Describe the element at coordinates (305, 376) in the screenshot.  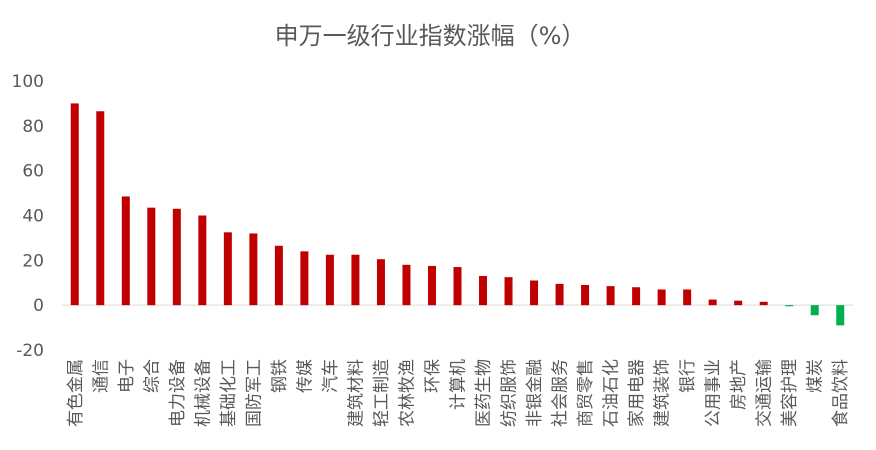
I see `x-tick-label: 传媒` at that location.